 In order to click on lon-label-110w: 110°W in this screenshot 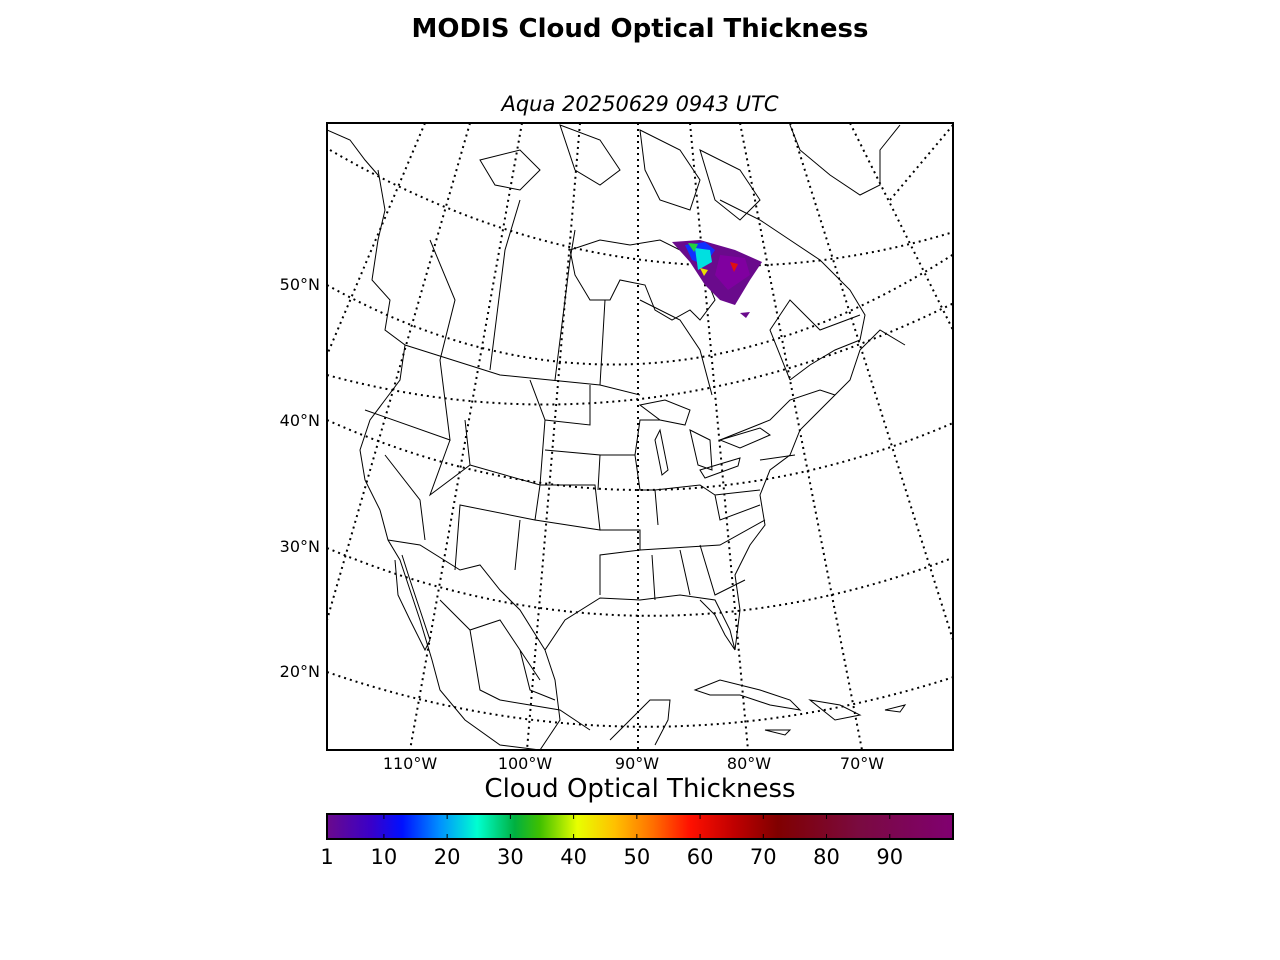, I will do `click(410, 763)`.